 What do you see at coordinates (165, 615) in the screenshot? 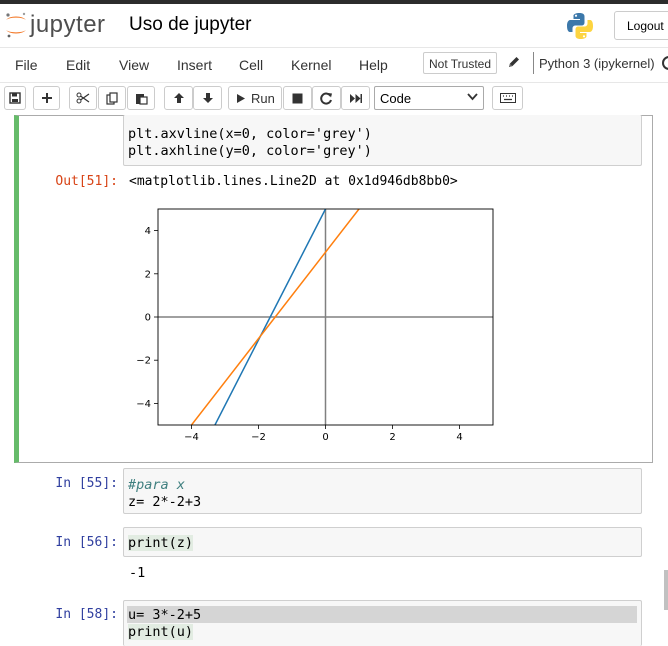
I see `code-line: u= 3*-2+5` at bounding box center [165, 615].